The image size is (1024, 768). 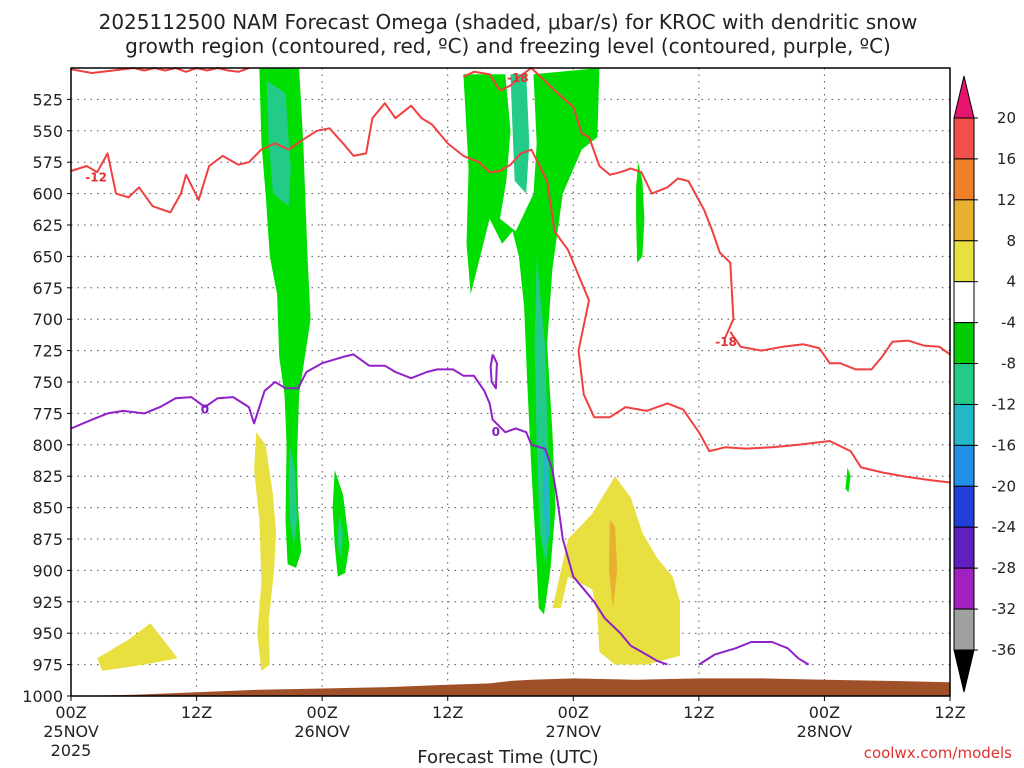 I want to click on terrain, so click(x=510, y=687).